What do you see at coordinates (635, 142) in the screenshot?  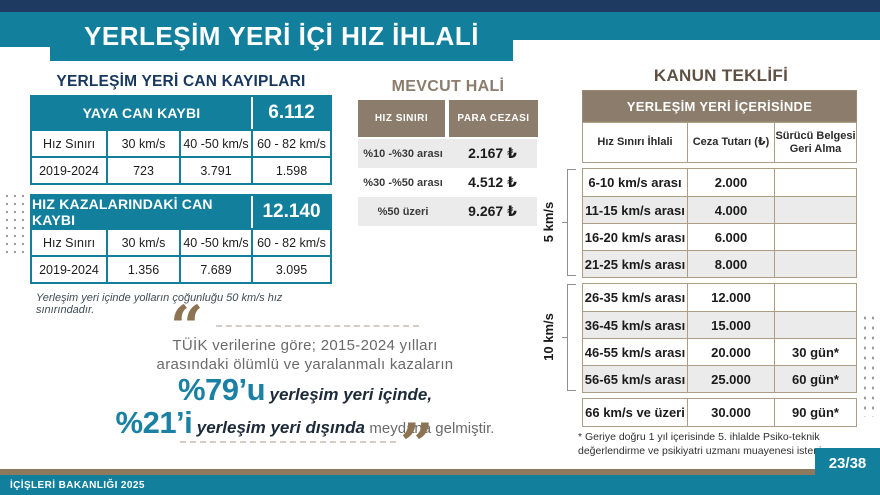 I see `column-header: Hız Sınırı İhlali` at bounding box center [635, 142].